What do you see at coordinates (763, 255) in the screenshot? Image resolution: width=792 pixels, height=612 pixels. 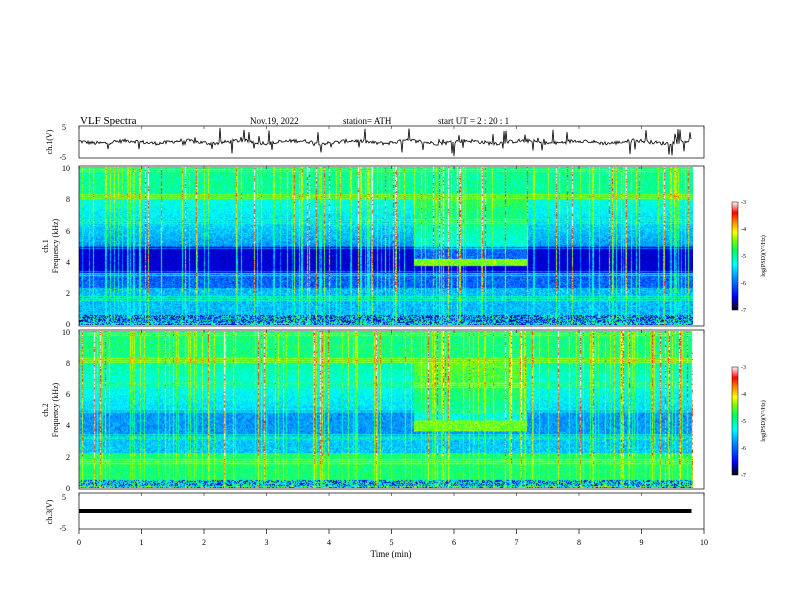 I see `ch1-cb-label: log(PSD)(V²/Hz)` at bounding box center [763, 255].